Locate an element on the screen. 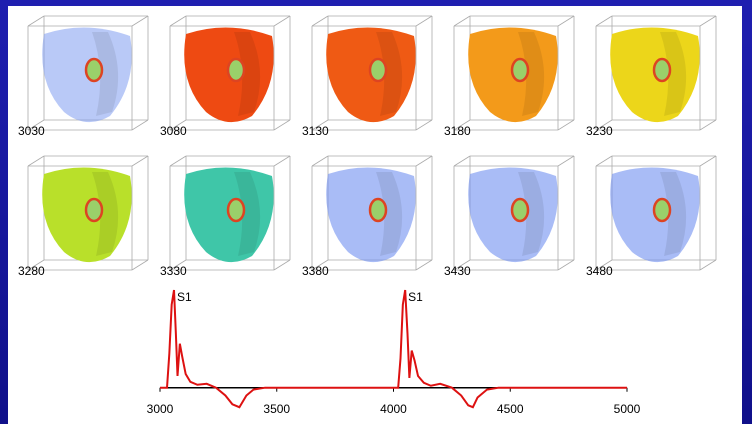  heart-panel: 3280 is located at coordinates (83, 216).